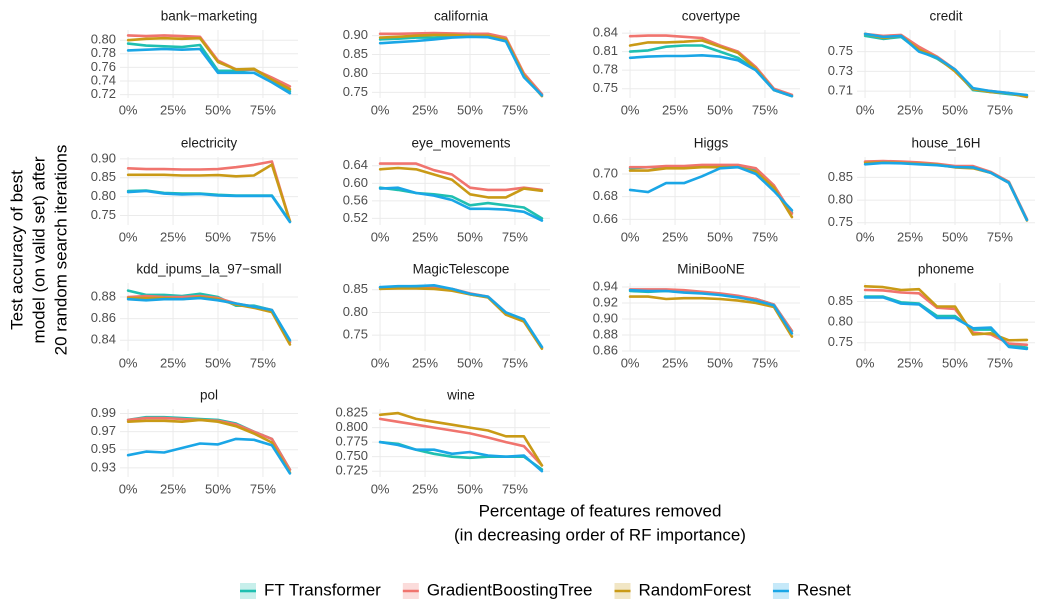 The width and height of the screenshot is (1037, 605). I want to click on facet-title: MiniBooNE, so click(711, 269).